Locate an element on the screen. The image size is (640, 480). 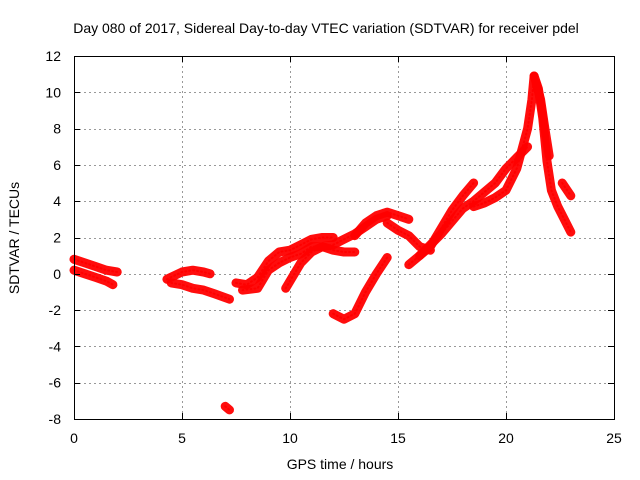
y-tick-label: 12 is located at coordinates (53, 56).